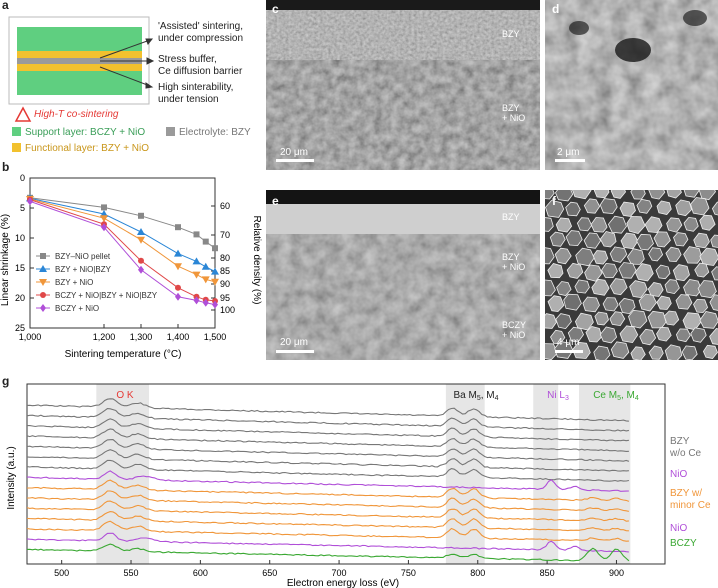 The image size is (718, 588). Describe the element at coordinates (79, 54) in the screenshot. I see `functional-layer-top` at that location.